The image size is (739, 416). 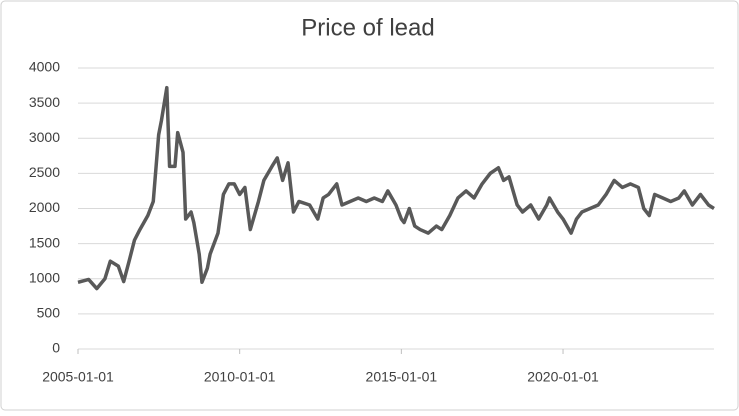 I want to click on y-tick-label: 3500, so click(x=44, y=102).